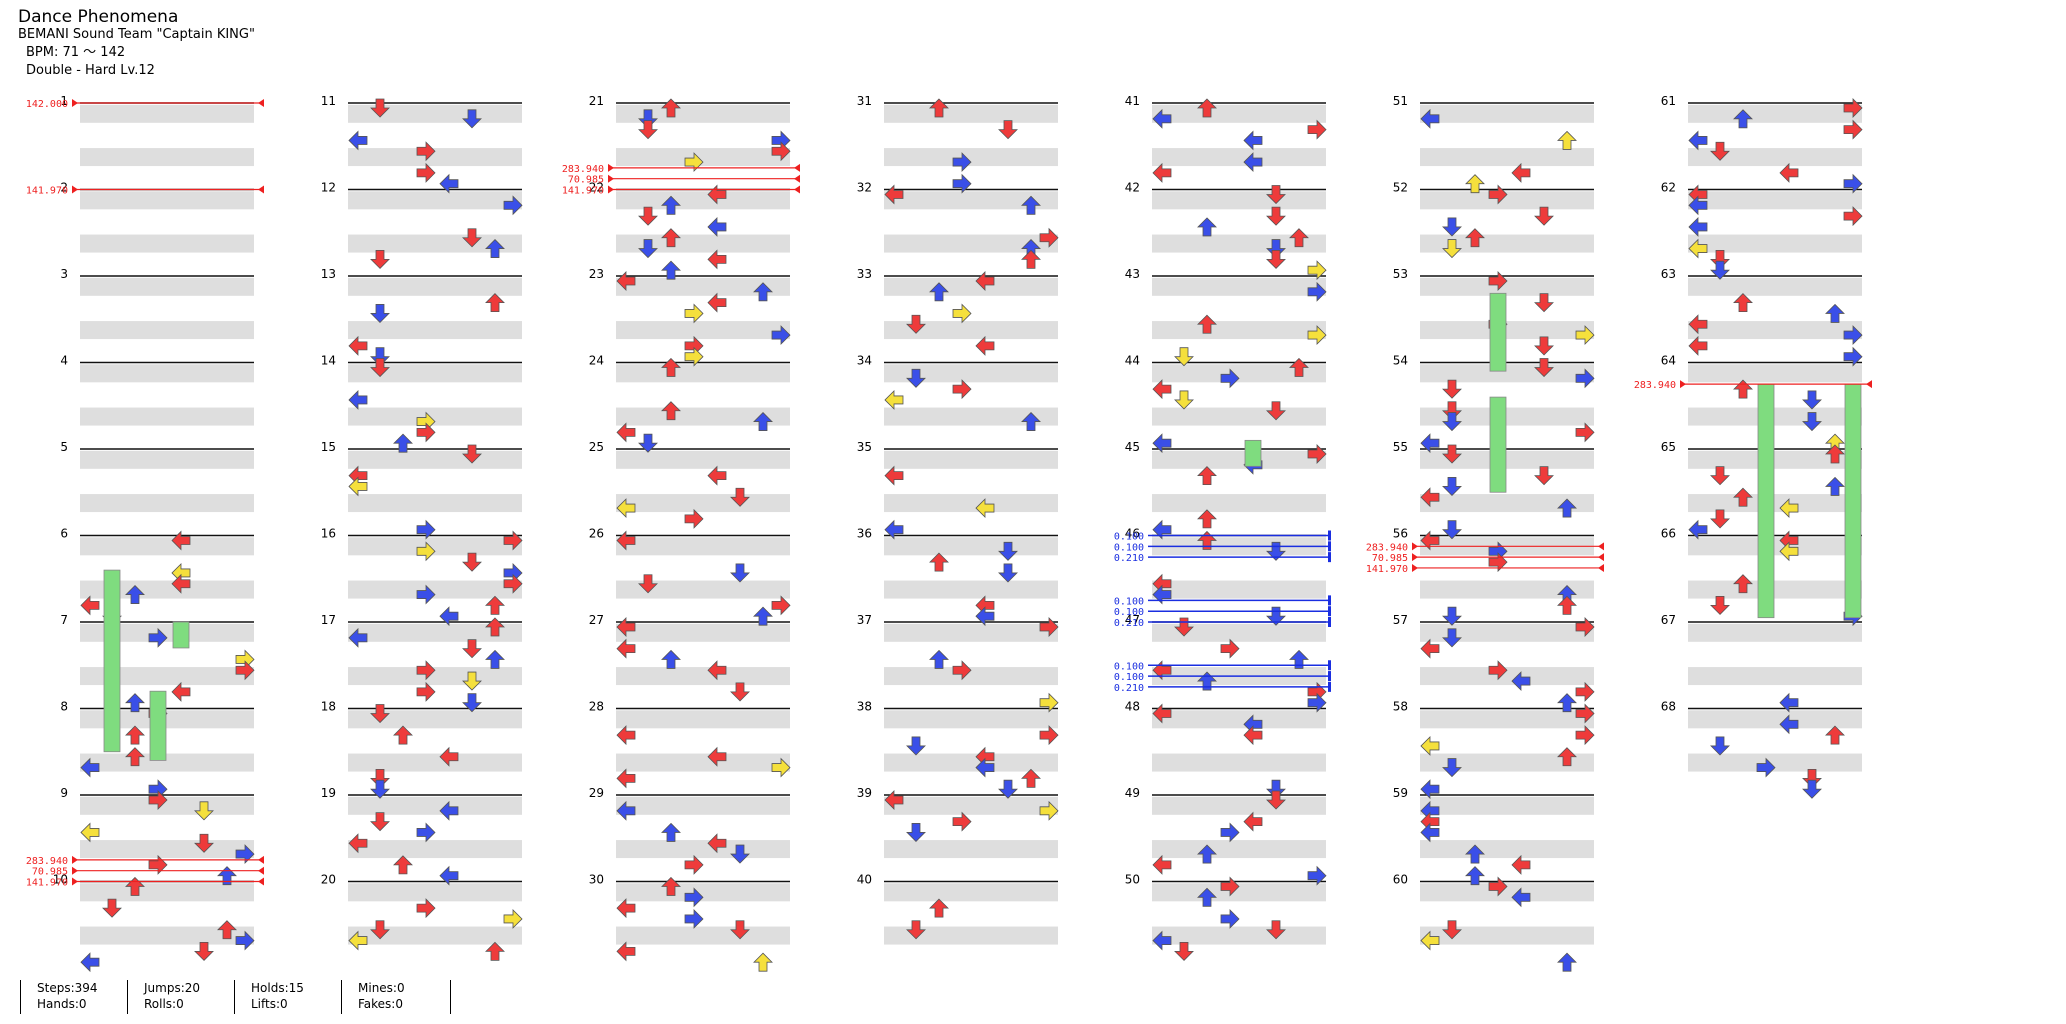  I want to click on measure-number: 26, so click(596, 534).